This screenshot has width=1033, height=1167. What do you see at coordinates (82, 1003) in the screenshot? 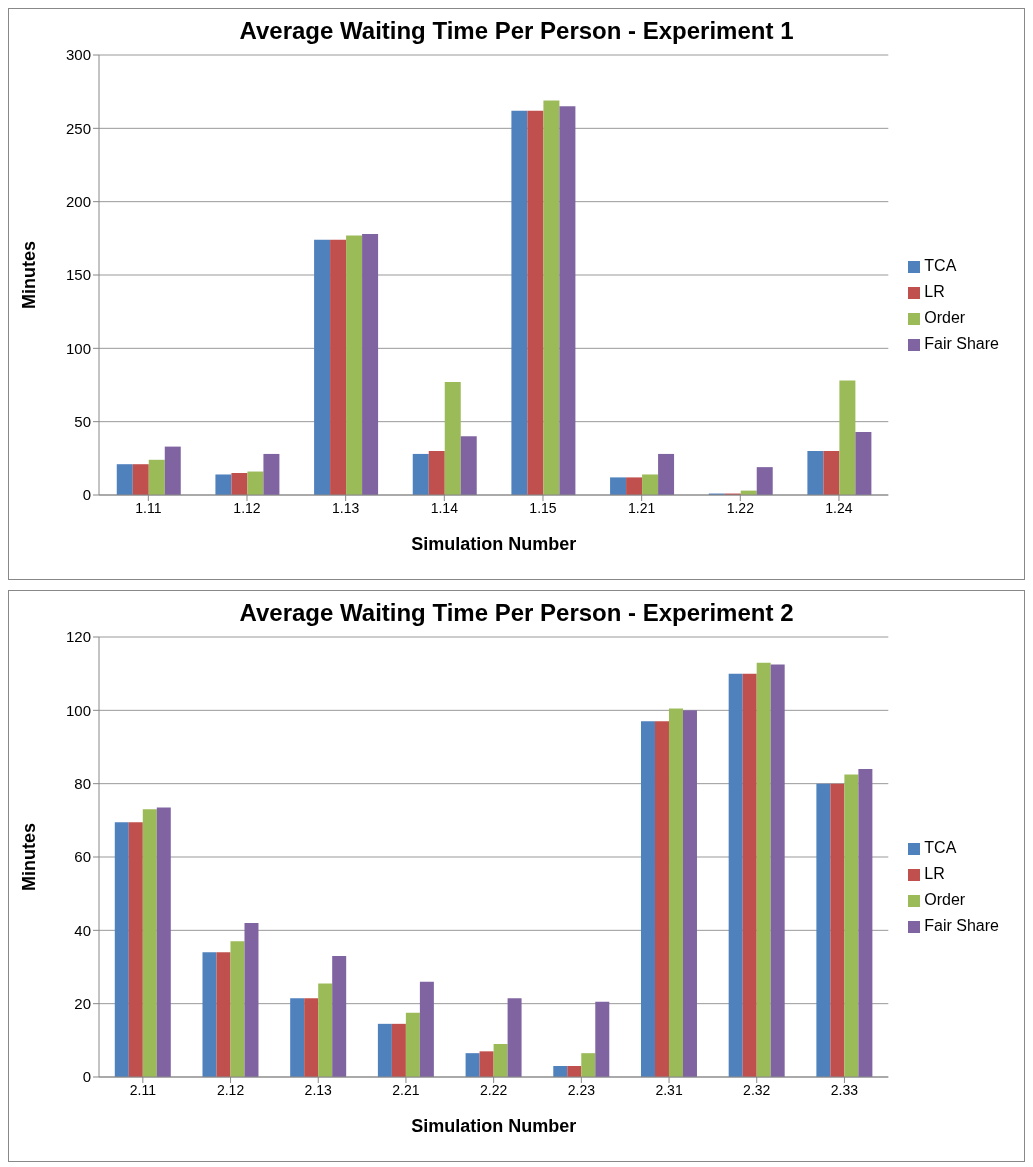
I see `y-tick-label: 20` at bounding box center [82, 1003].